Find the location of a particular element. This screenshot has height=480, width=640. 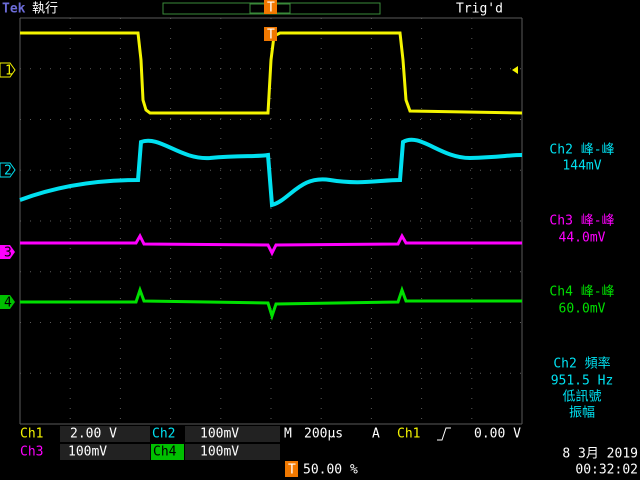

run-state: 執行 is located at coordinates (45, 9).